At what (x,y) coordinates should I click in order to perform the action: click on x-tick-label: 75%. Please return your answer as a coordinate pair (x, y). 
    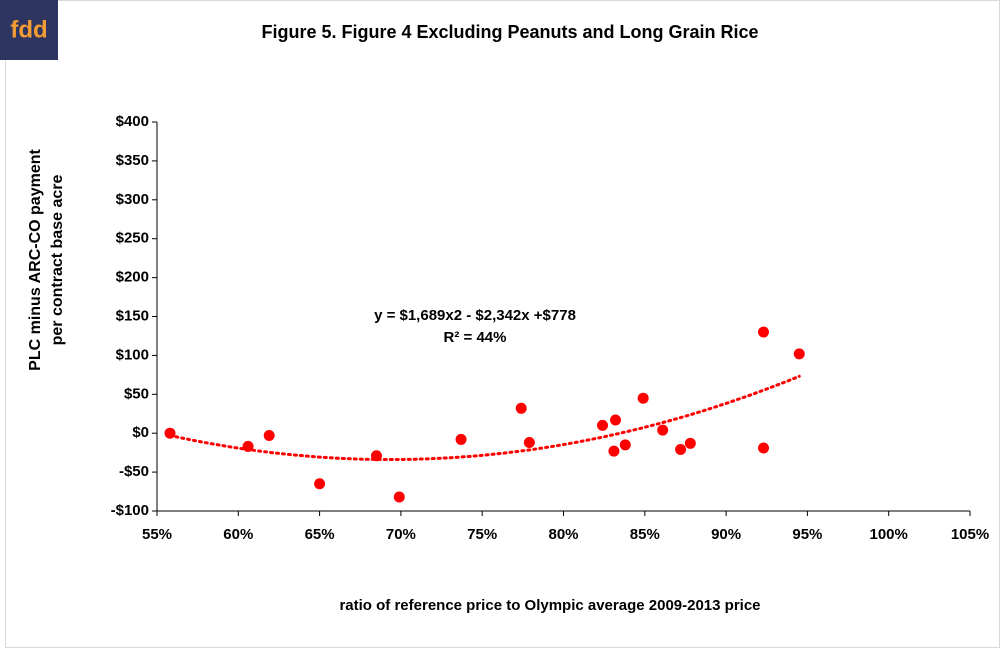
    Looking at the image, I should click on (482, 534).